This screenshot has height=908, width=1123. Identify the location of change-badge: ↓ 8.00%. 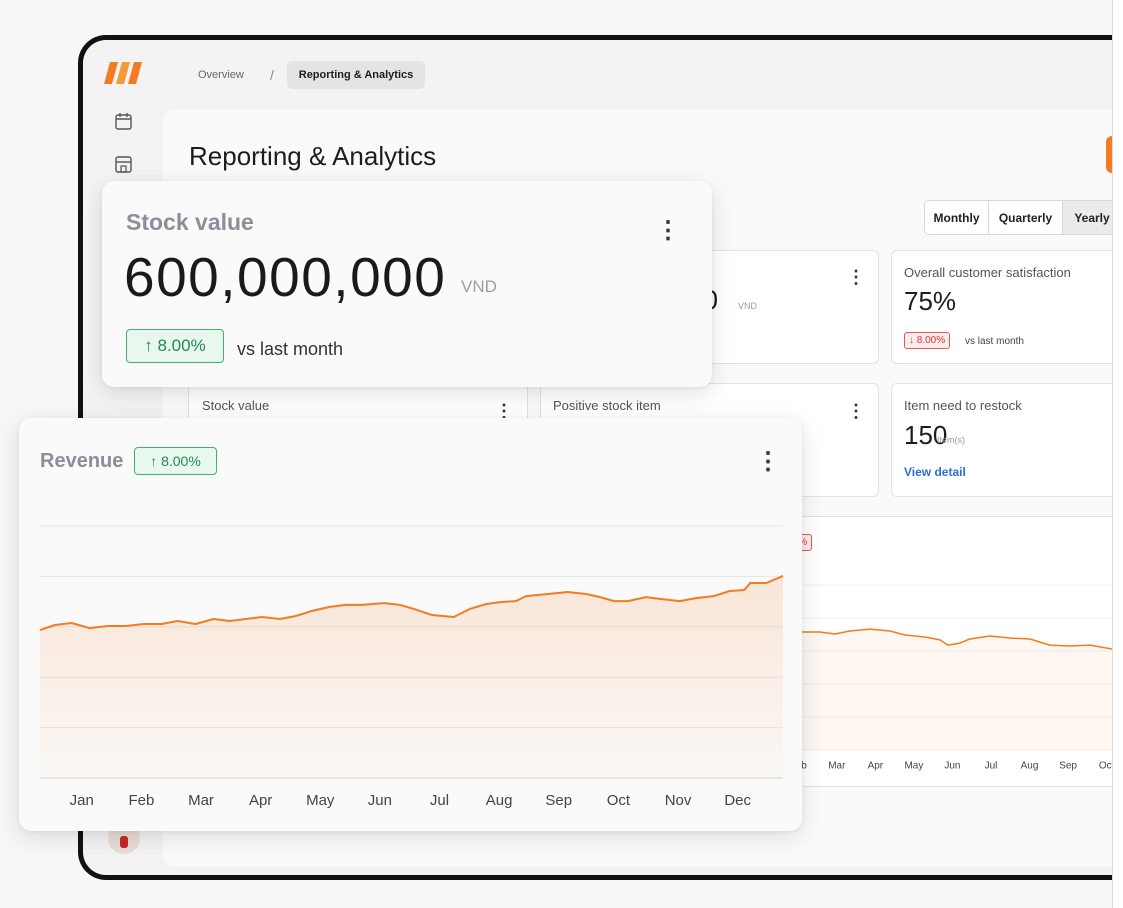
(927, 340).